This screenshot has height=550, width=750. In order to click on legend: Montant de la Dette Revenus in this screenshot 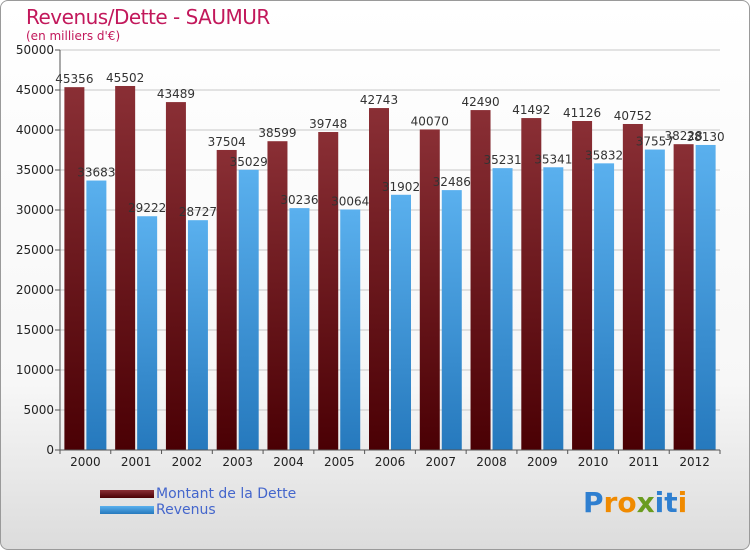, I will do `click(198, 502)`.